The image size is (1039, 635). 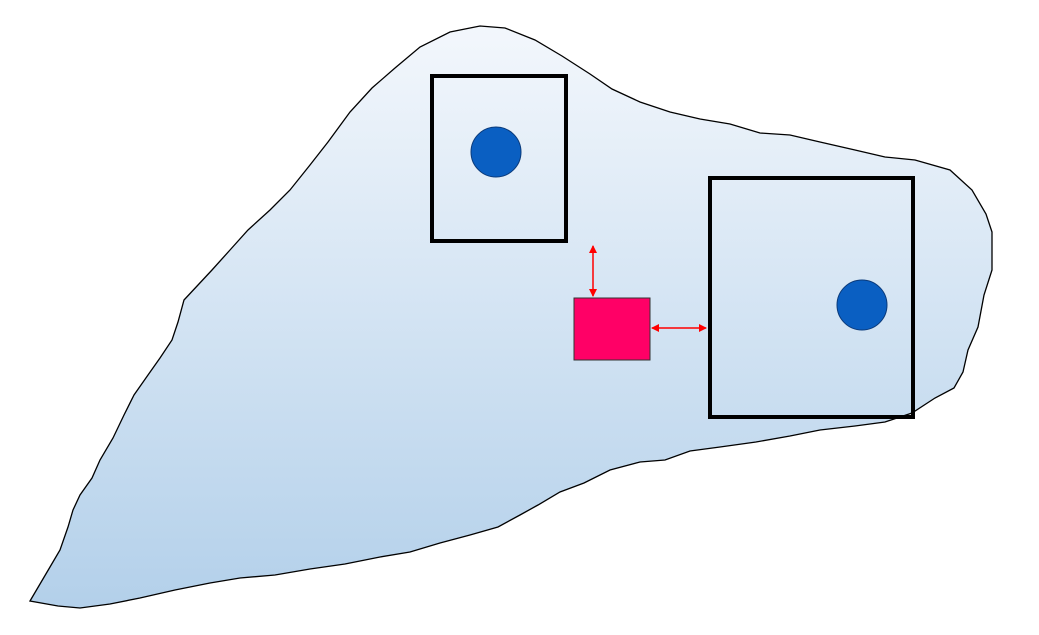 I want to click on marker-square, so click(x=612, y=329).